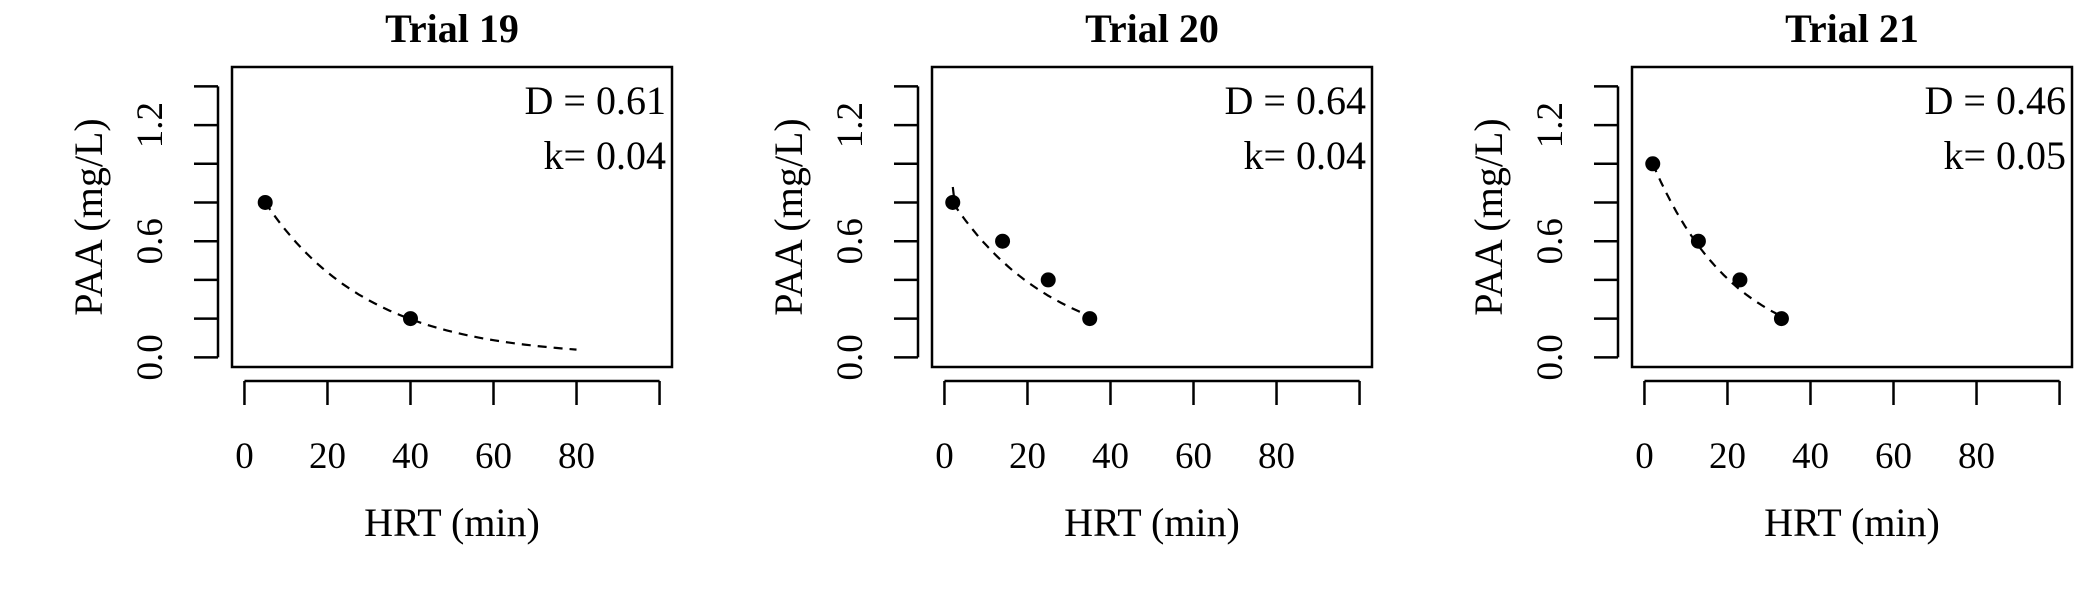  I want to click on chart-title: Trial 21, so click(1852, 28).